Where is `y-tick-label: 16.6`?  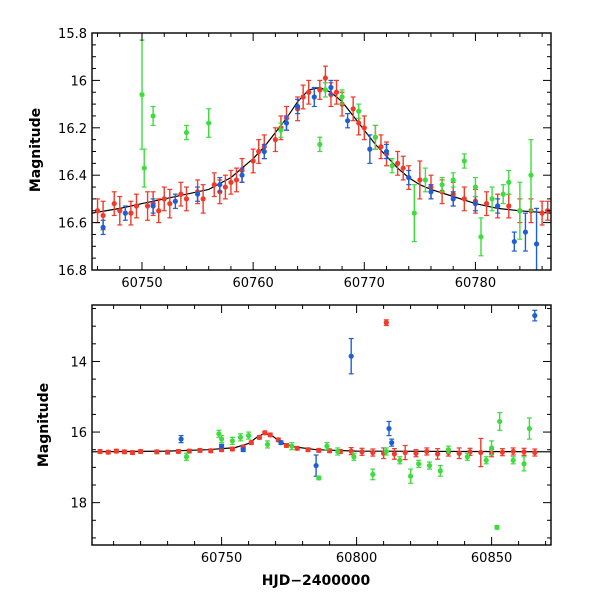 y-tick-label: 16.6 is located at coordinates (72, 224).